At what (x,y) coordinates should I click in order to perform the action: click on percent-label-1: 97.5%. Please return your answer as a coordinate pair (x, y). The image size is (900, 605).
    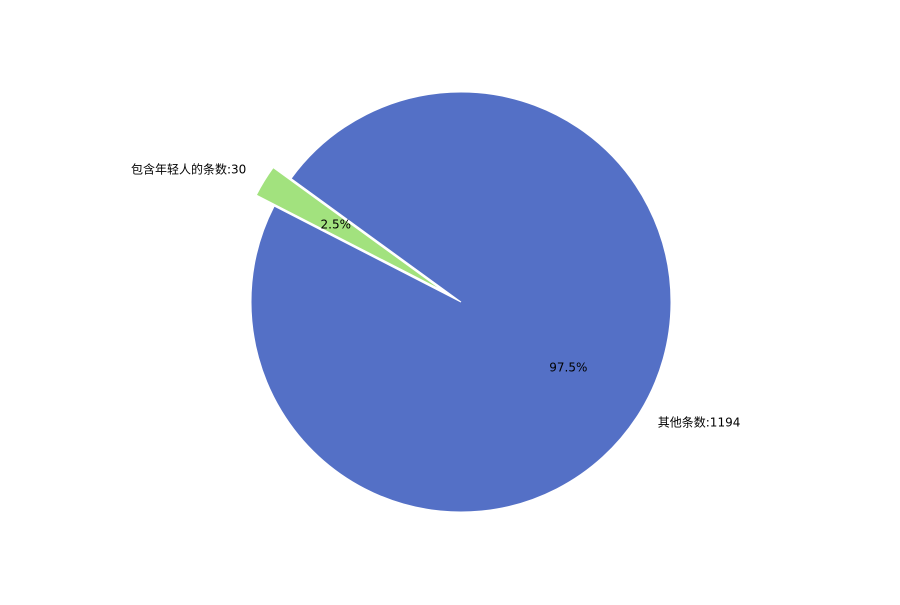
    Looking at the image, I should click on (568, 368).